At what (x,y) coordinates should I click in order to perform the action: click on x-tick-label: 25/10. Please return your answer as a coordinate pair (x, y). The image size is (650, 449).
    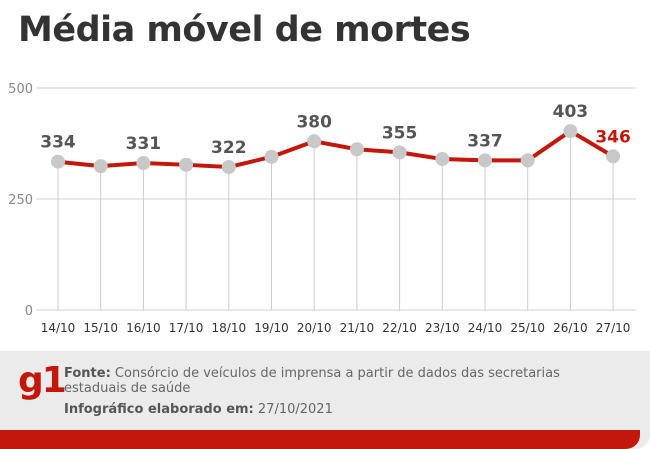
    Looking at the image, I should click on (527, 328).